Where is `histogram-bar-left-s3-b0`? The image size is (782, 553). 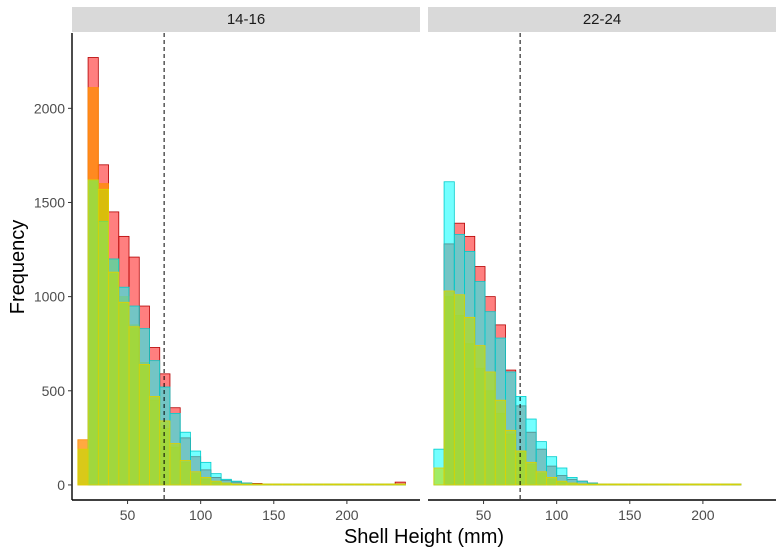 histogram-bar-left-s3-b0 is located at coordinates (83, 467).